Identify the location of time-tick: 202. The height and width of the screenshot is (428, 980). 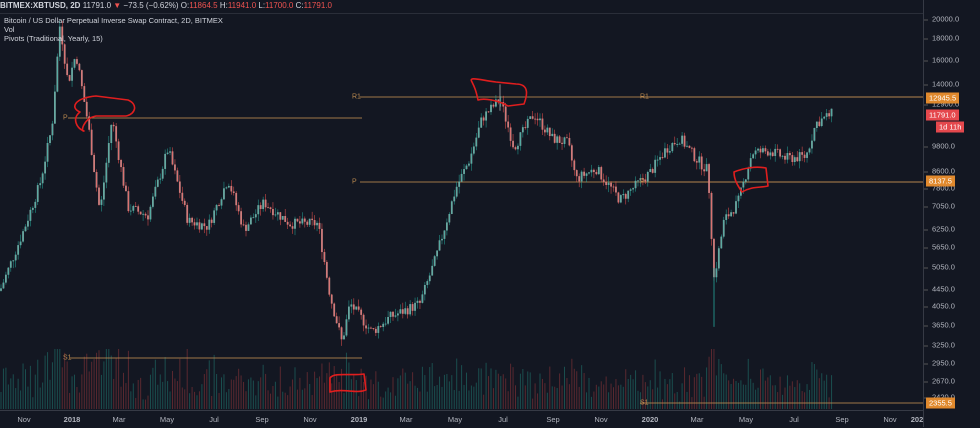
(917, 419).